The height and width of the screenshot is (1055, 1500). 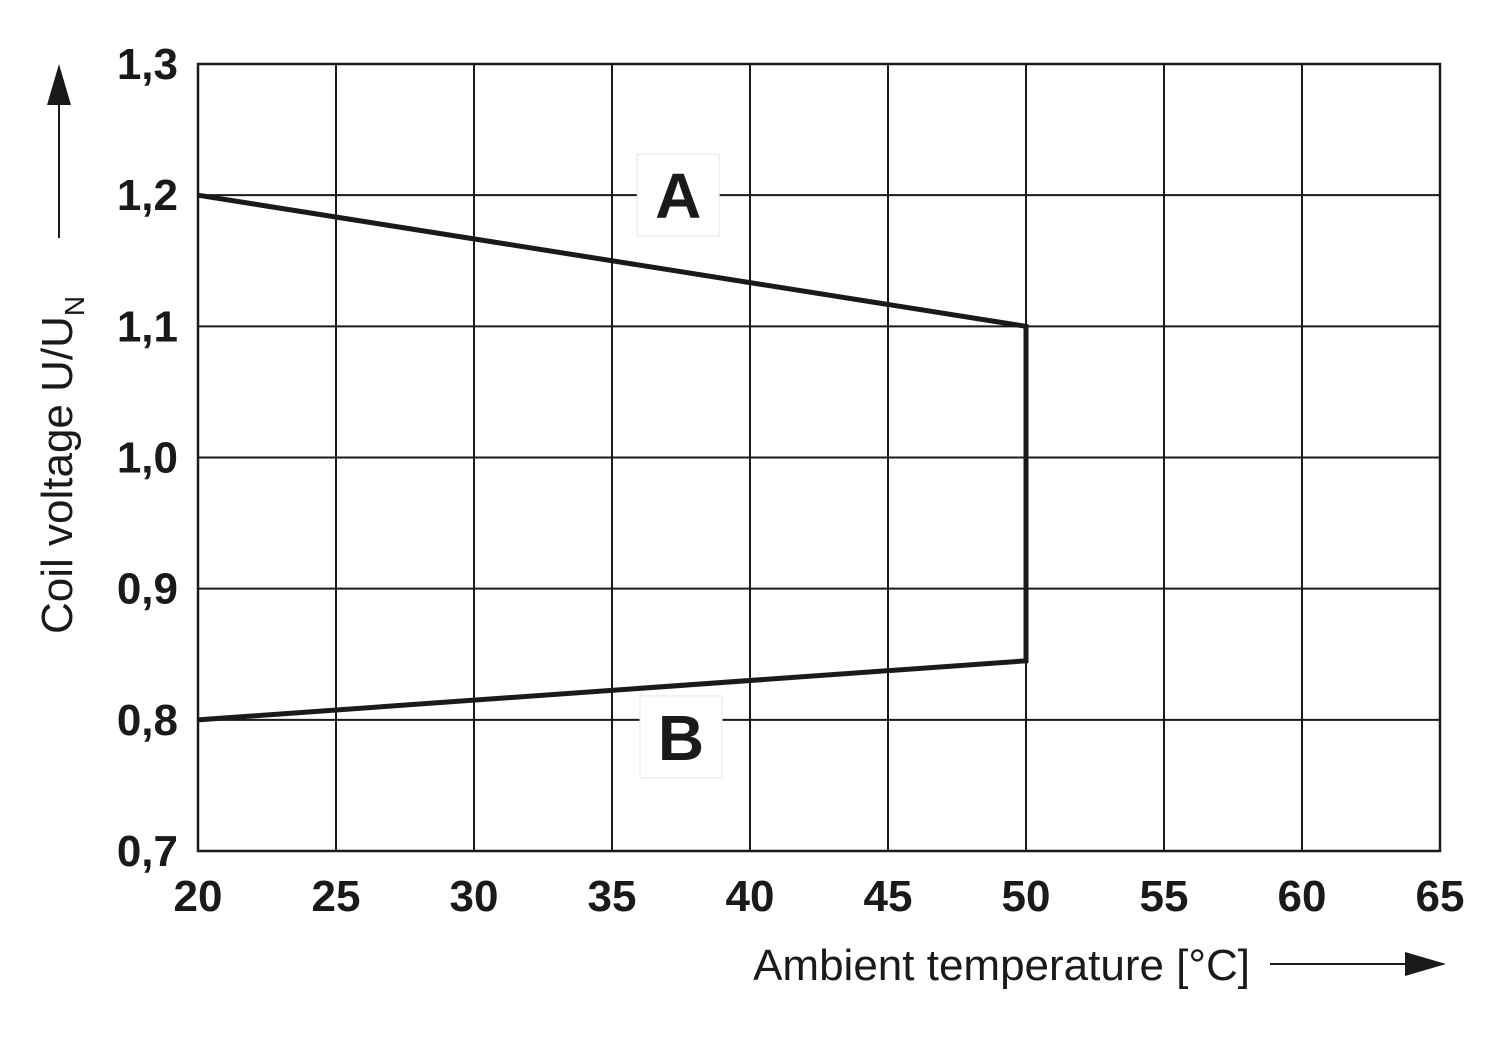 I want to click on x-tick-label: 35, so click(x=612, y=896).